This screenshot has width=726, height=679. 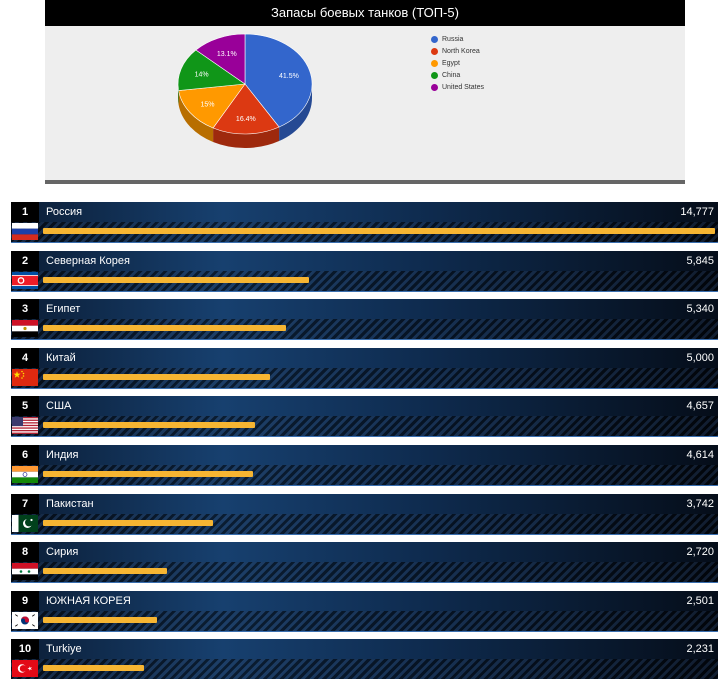 What do you see at coordinates (364, 600) in the screenshot?
I see `row-header: 9 ЮЖНАЯ КОРЕЯ 2,501` at bounding box center [364, 600].